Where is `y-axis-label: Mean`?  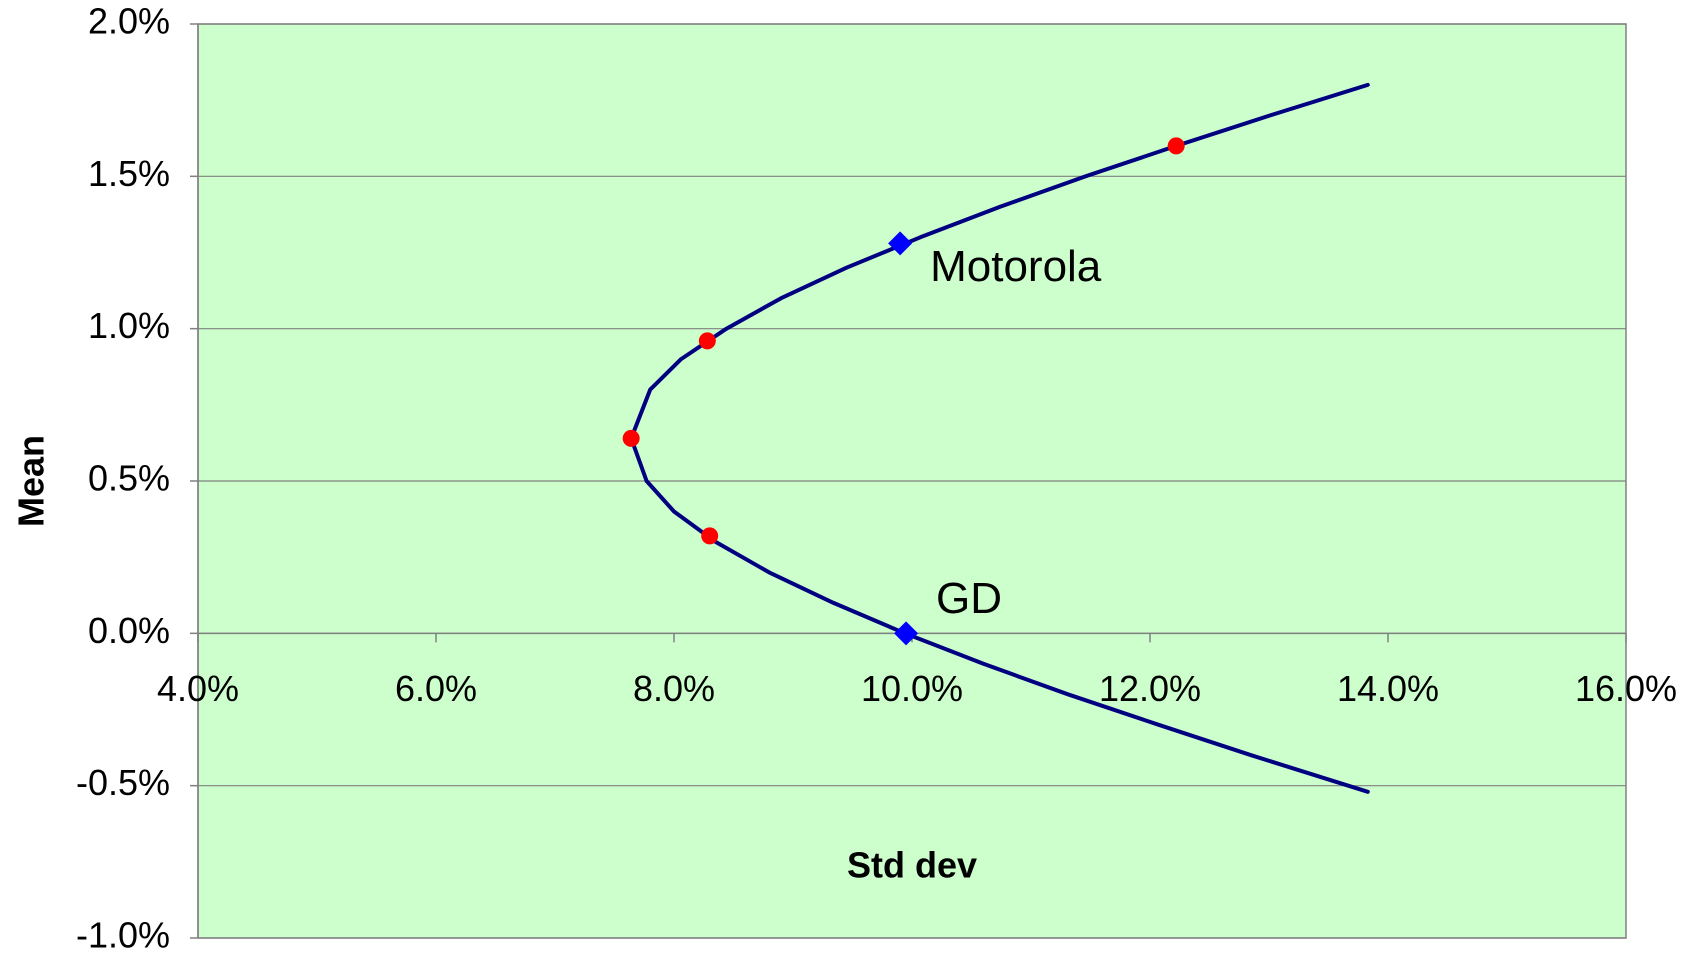 y-axis-label: Mean is located at coordinates (31, 481).